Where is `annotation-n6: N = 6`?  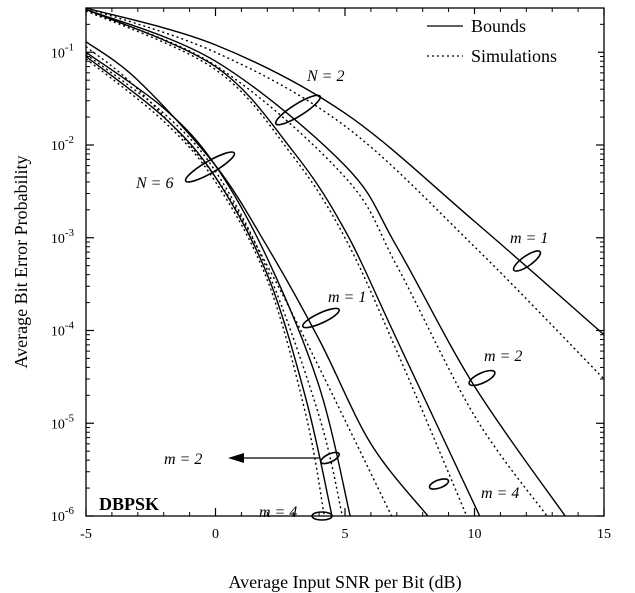 annotation-n6: N = 6 is located at coordinates (154, 183).